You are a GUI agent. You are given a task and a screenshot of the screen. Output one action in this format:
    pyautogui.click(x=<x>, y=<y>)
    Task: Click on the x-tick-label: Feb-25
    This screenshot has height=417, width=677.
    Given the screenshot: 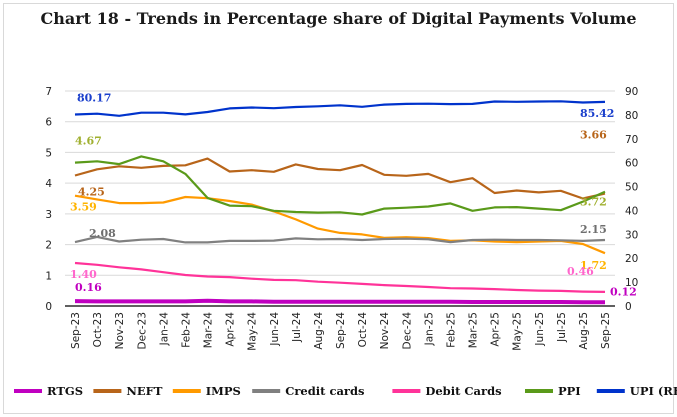 What is the action you would take?
    pyautogui.click(x=451, y=330)
    